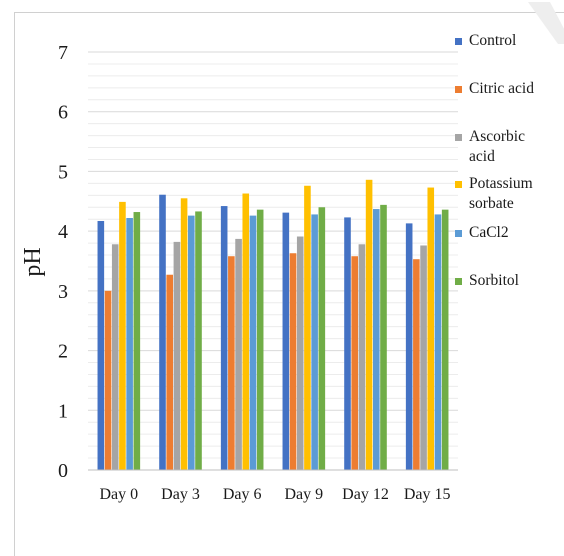 The image size is (564, 556). What do you see at coordinates (501, 88) in the screenshot?
I see `legend-label: Citric acid` at bounding box center [501, 88].